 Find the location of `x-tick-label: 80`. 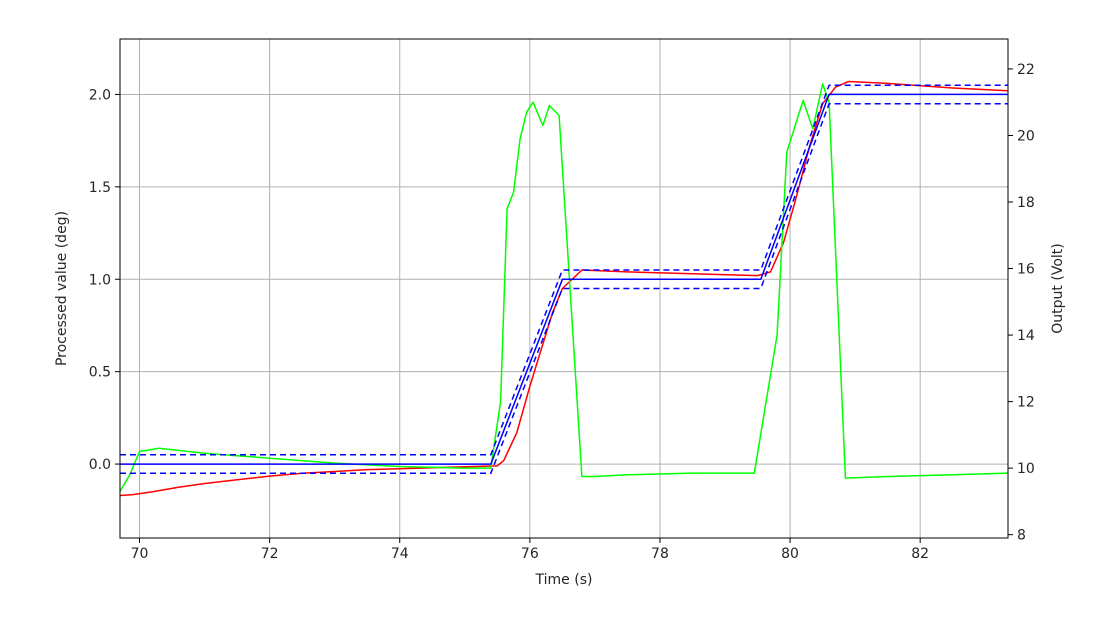

x-tick-label: 80 is located at coordinates (790, 554).